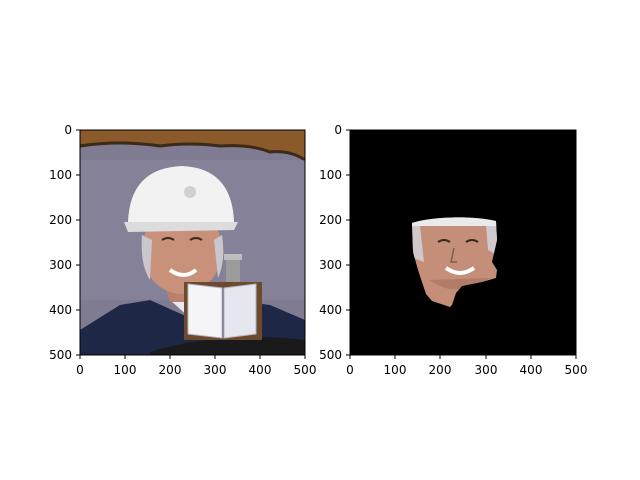 The image size is (640, 480). I want to click on right-y-tick: 100, so click(330, 175).